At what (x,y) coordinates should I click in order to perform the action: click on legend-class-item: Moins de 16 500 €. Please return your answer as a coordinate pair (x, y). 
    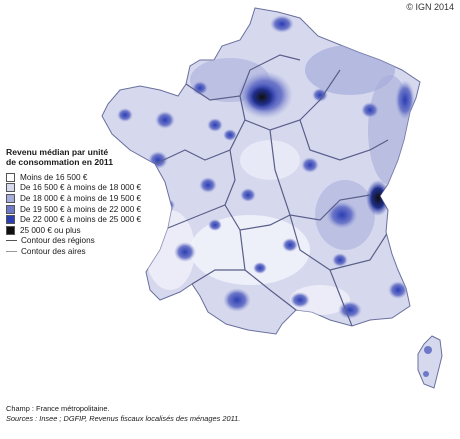
    Looking at the image, I should click on (106, 177).